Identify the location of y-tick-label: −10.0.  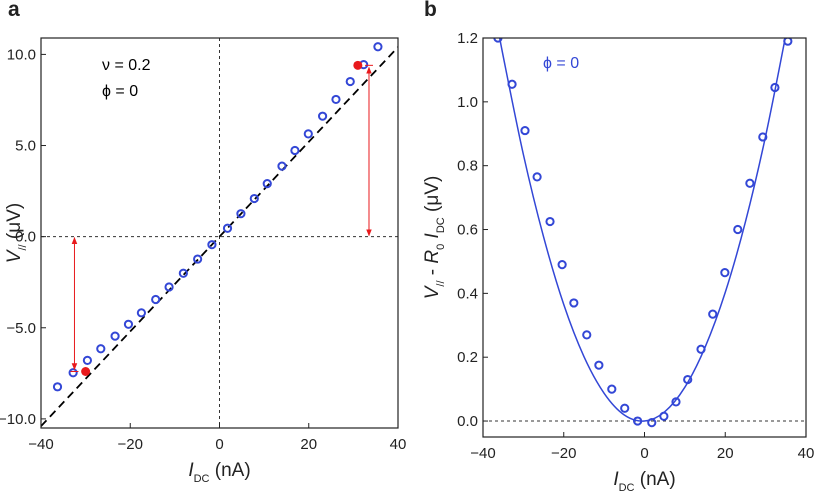
(18, 419).